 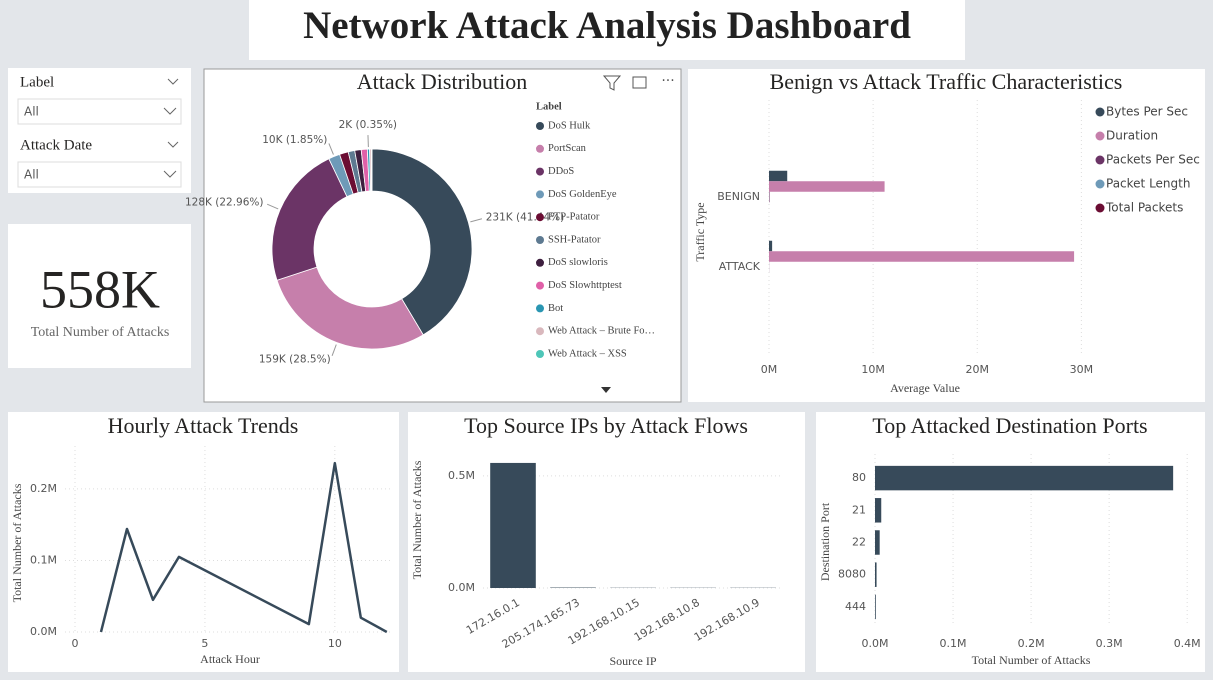 What do you see at coordinates (1153, 160) in the screenshot?
I see `legend-label: Packets Per Sec` at bounding box center [1153, 160].